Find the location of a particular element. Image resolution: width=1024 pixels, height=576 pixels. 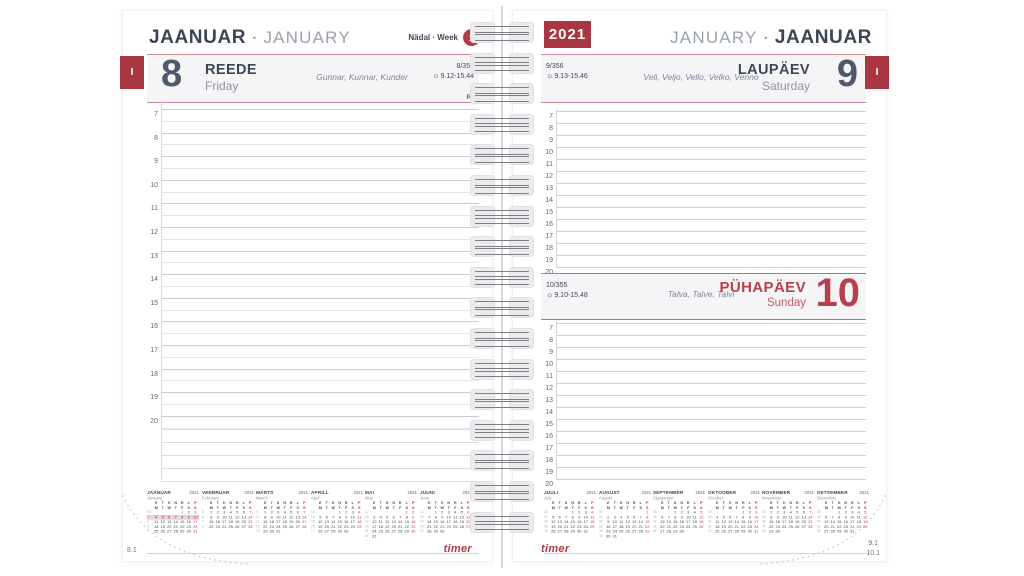

day-cell: 1 is located at coordinates (742, 512).